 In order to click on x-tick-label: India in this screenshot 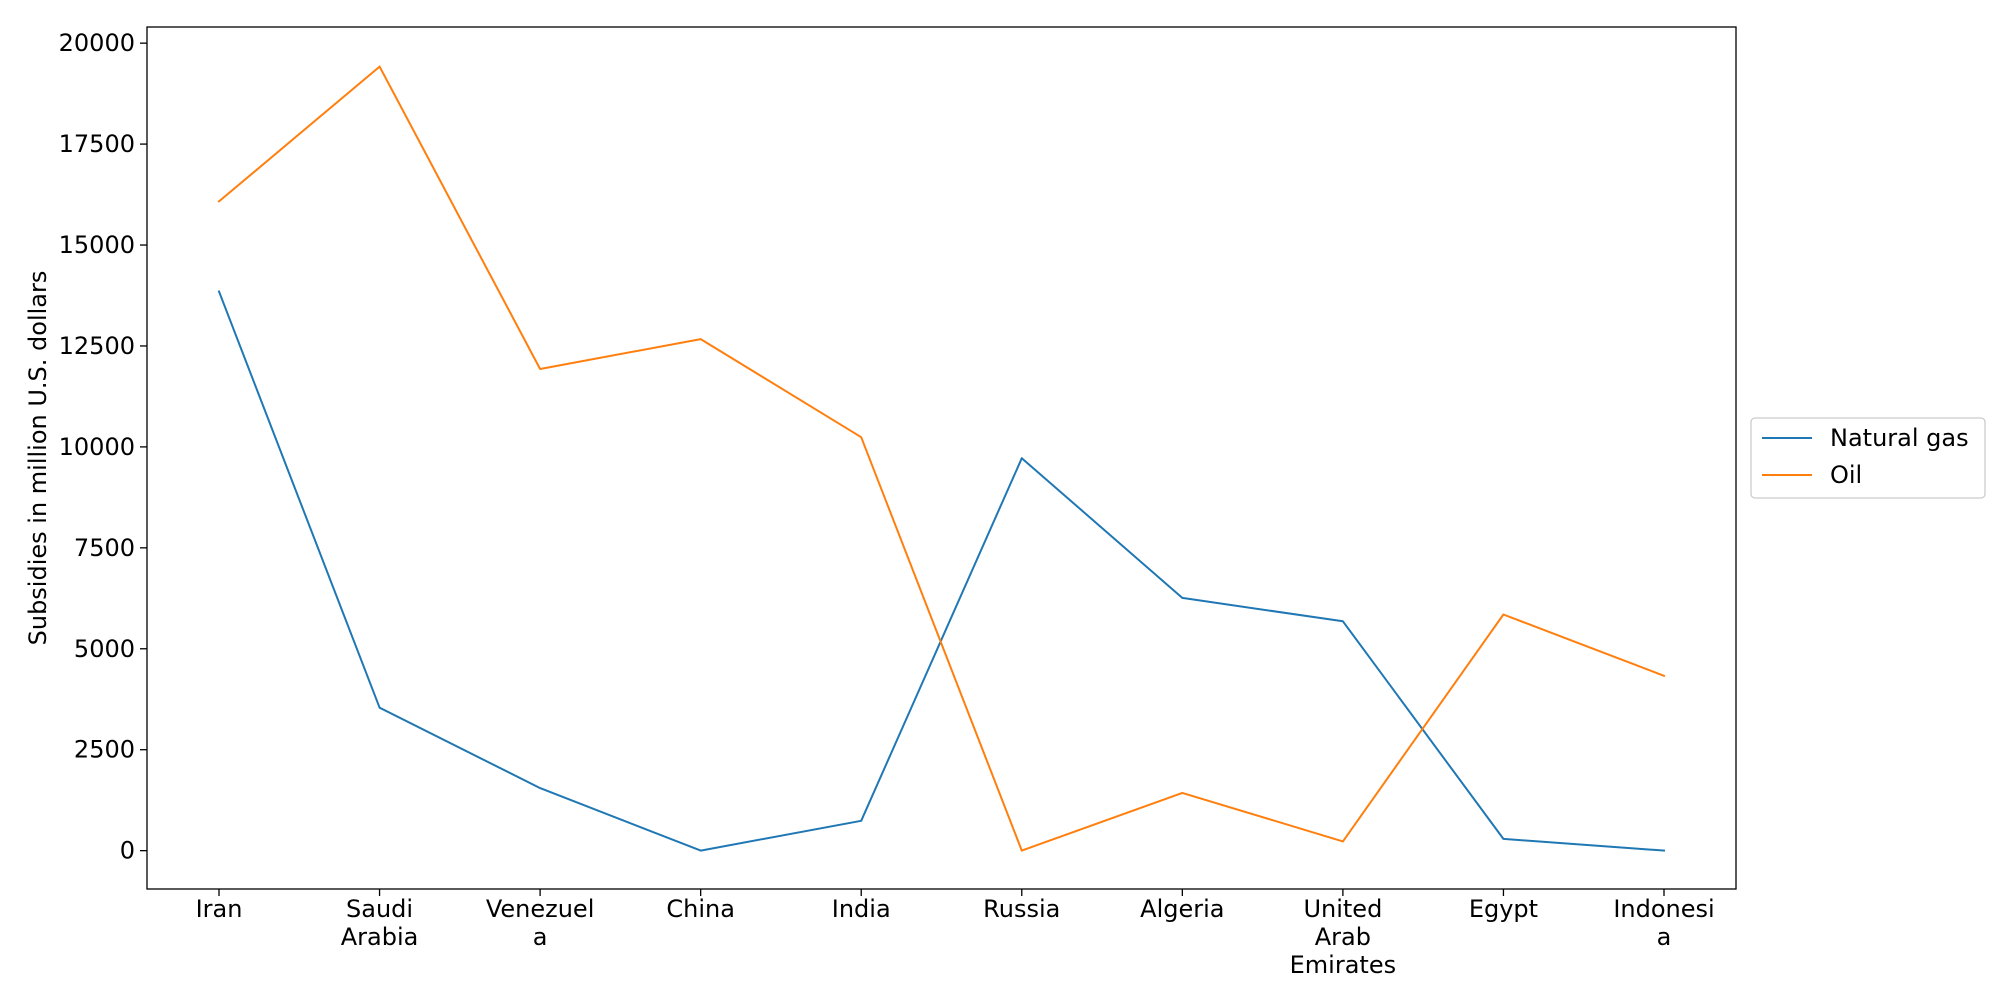, I will do `click(861, 909)`.